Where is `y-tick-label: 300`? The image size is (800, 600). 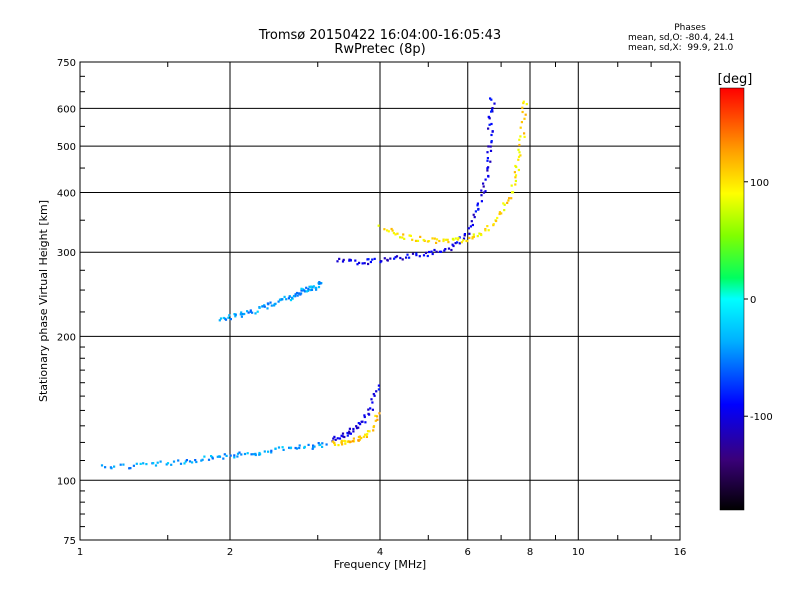
y-tick-label: 300 is located at coordinates (66, 253).